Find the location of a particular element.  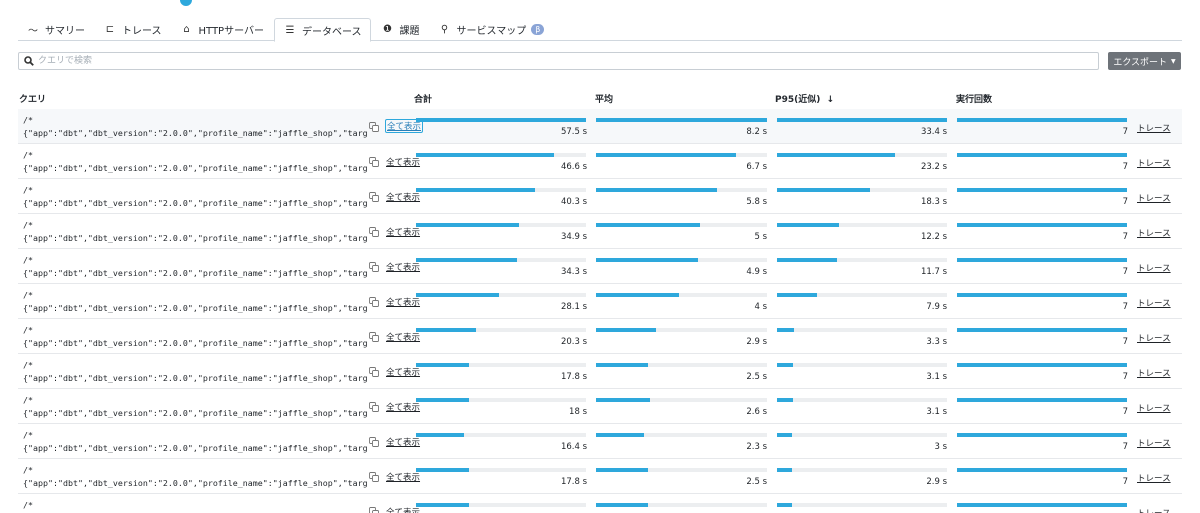

table-header: クエリ 合計 平均 P95(近似) ↓ 実行回数 is located at coordinates (600, 100).